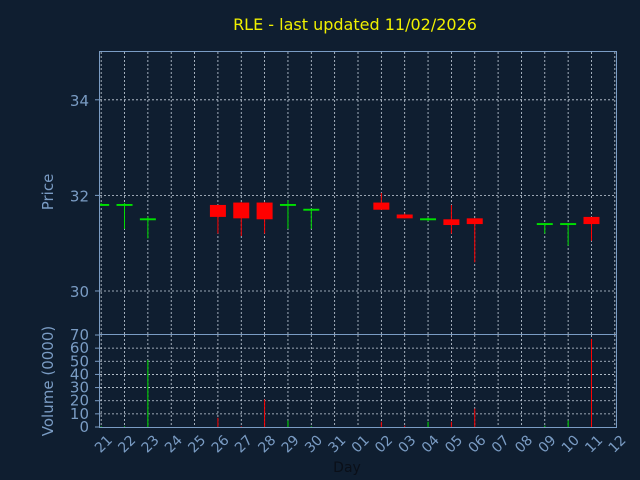 The width and height of the screenshot is (640, 480). Describe the element at coordinates (79, 335) in the screenshot. I see `volume-tick-label: 70` at that location.